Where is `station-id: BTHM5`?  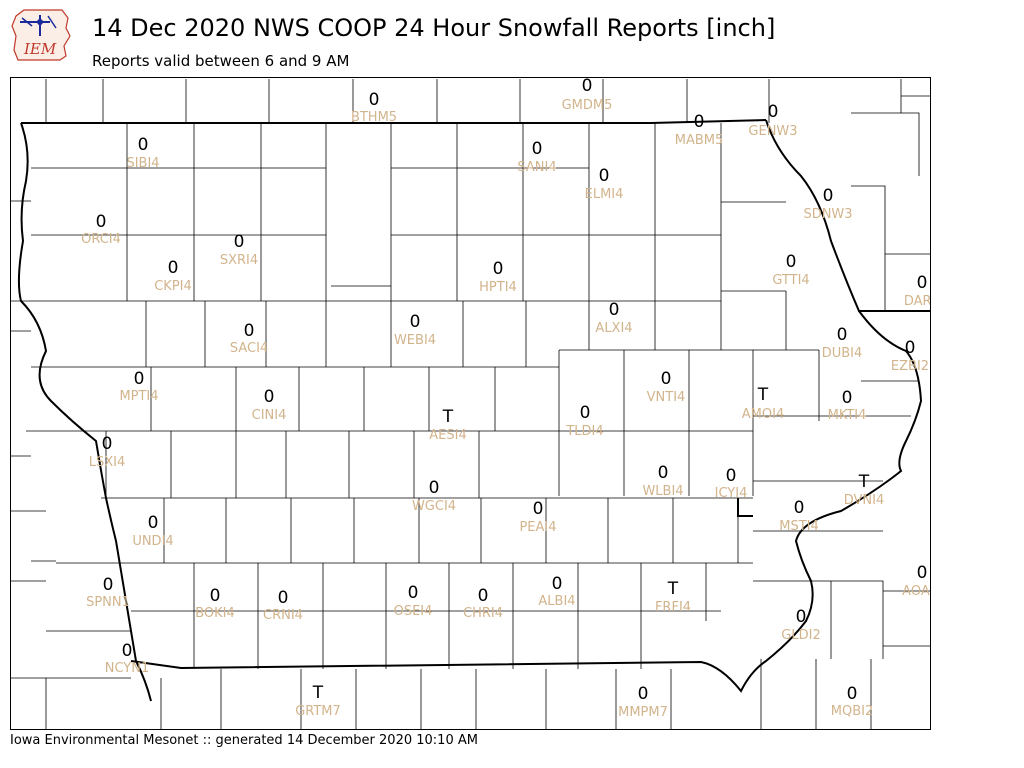
station-id: BTHM5 is located at coordinates (374, 117).